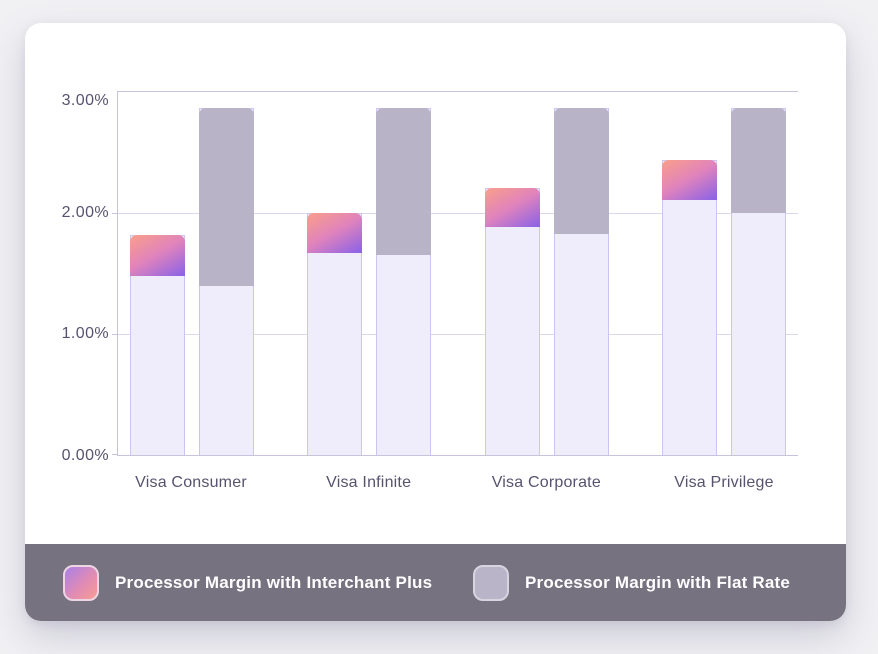 The image size is (878, 654). What do you see at coordinates (85, 212) in the screenshot?
I see `y-axis-tick-label: 2.00%` at bounding box center [85, 212].